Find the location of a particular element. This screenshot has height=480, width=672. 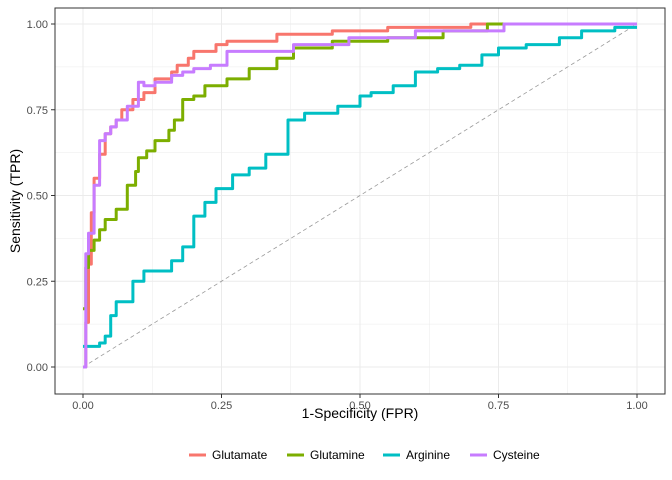

legend-label-glutamine: Glutamine is located at coordinates (337, 455).